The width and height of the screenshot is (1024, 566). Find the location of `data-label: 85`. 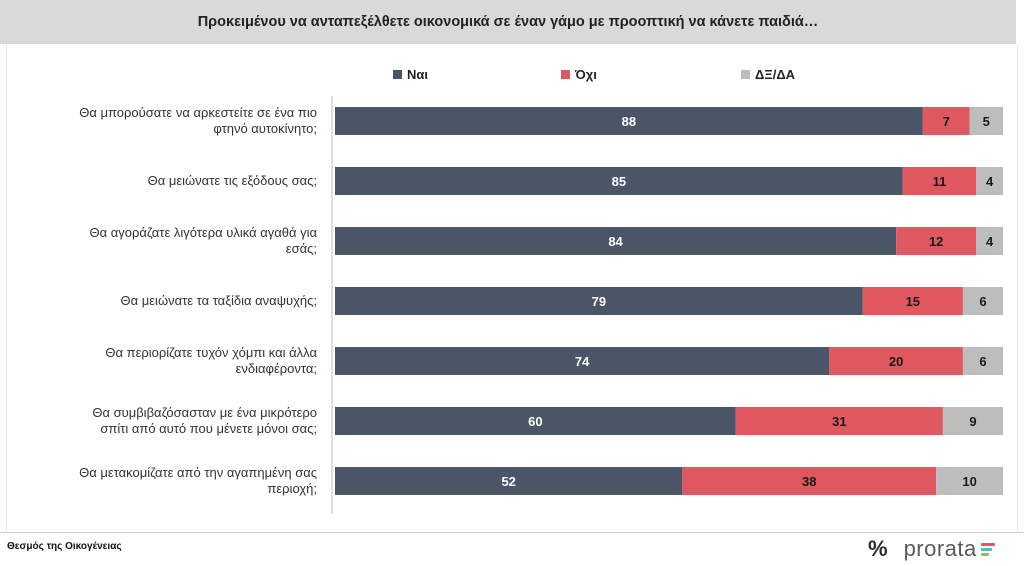

data-label: 85 is located at coordinates (619, 181).